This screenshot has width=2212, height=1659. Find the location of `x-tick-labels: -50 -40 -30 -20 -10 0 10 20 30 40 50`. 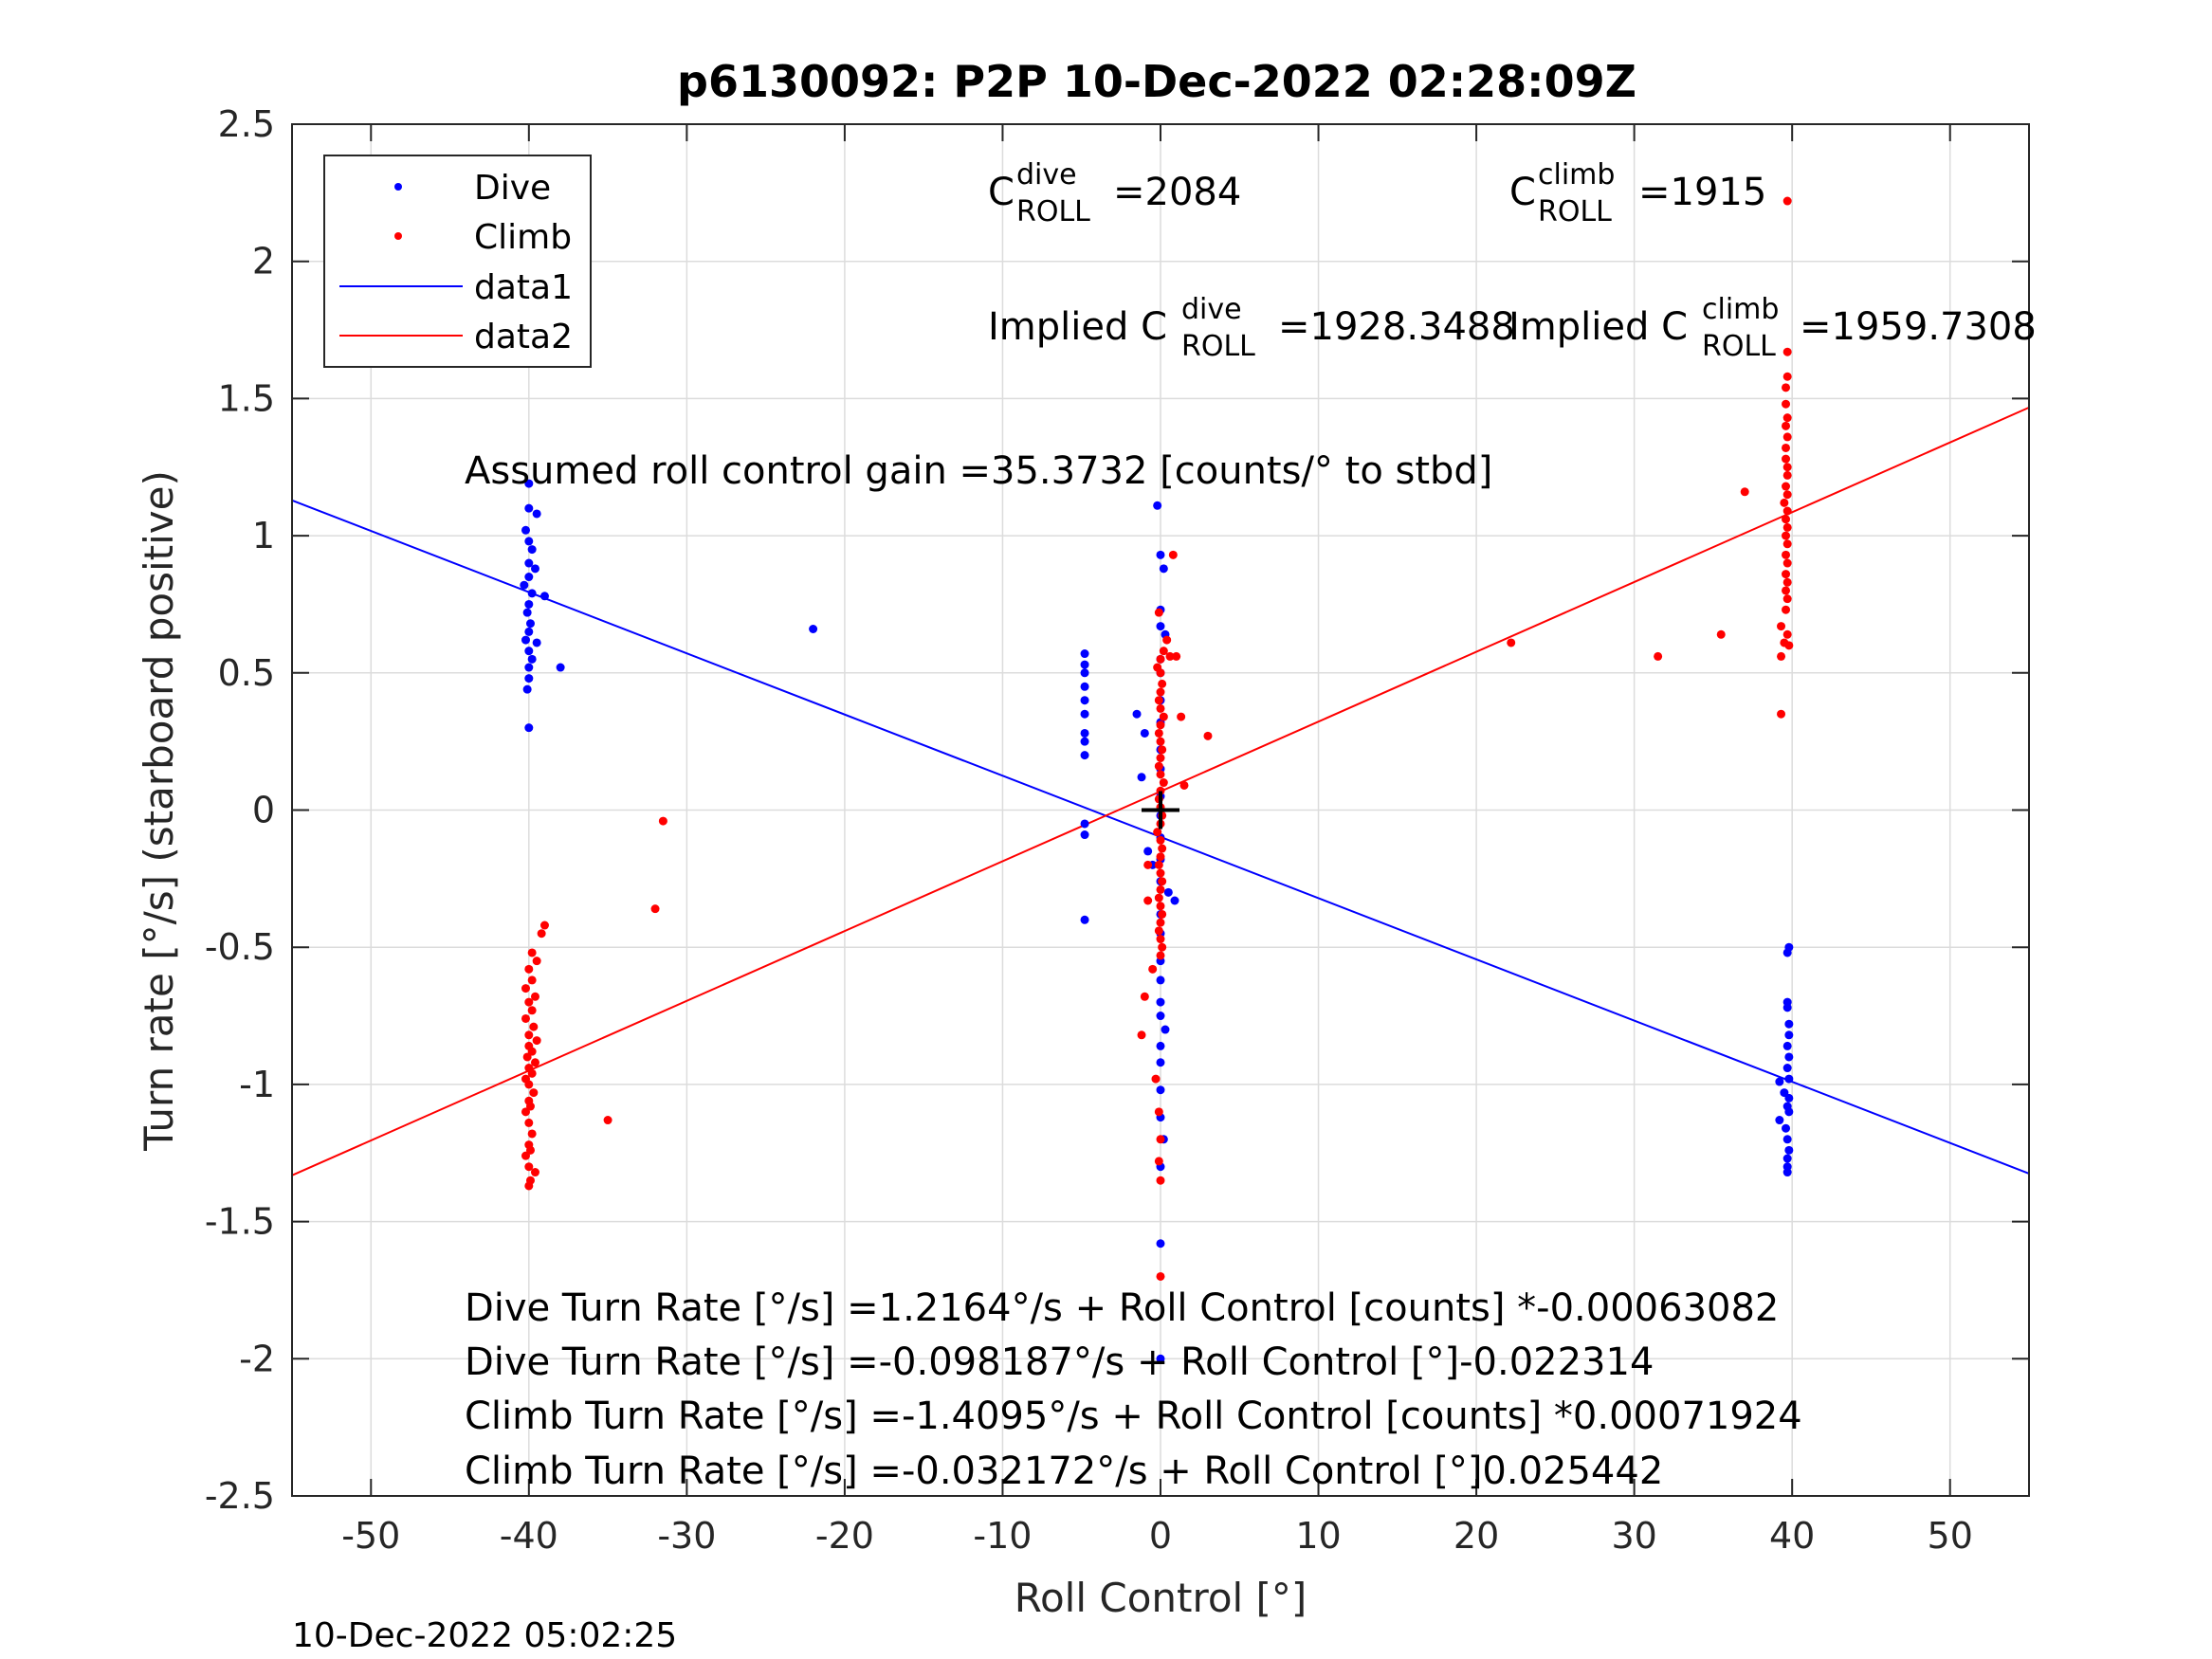

x-tick-labels: -50 -40 -30 -20 -10 0 10 20 30 40 50 is located at coordinates (1157, 1536).